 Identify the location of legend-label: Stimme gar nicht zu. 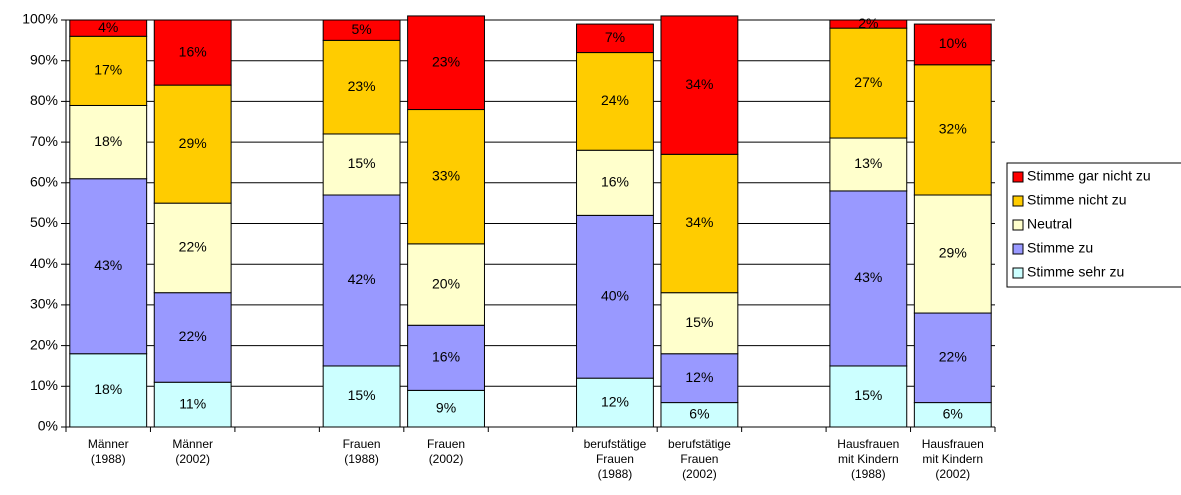
(1089, 176).